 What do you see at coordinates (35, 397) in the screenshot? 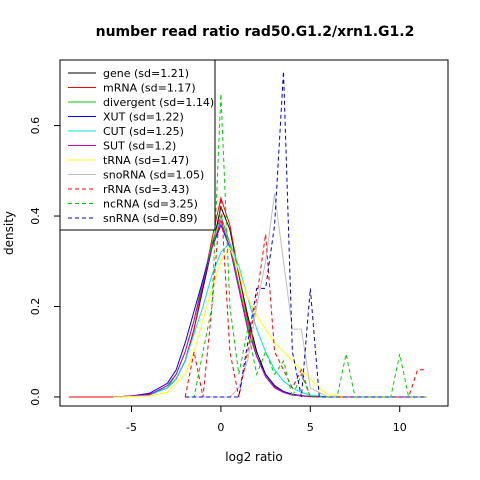
I see `y-tick-label: 0.0` at bounding box center [35, 397].